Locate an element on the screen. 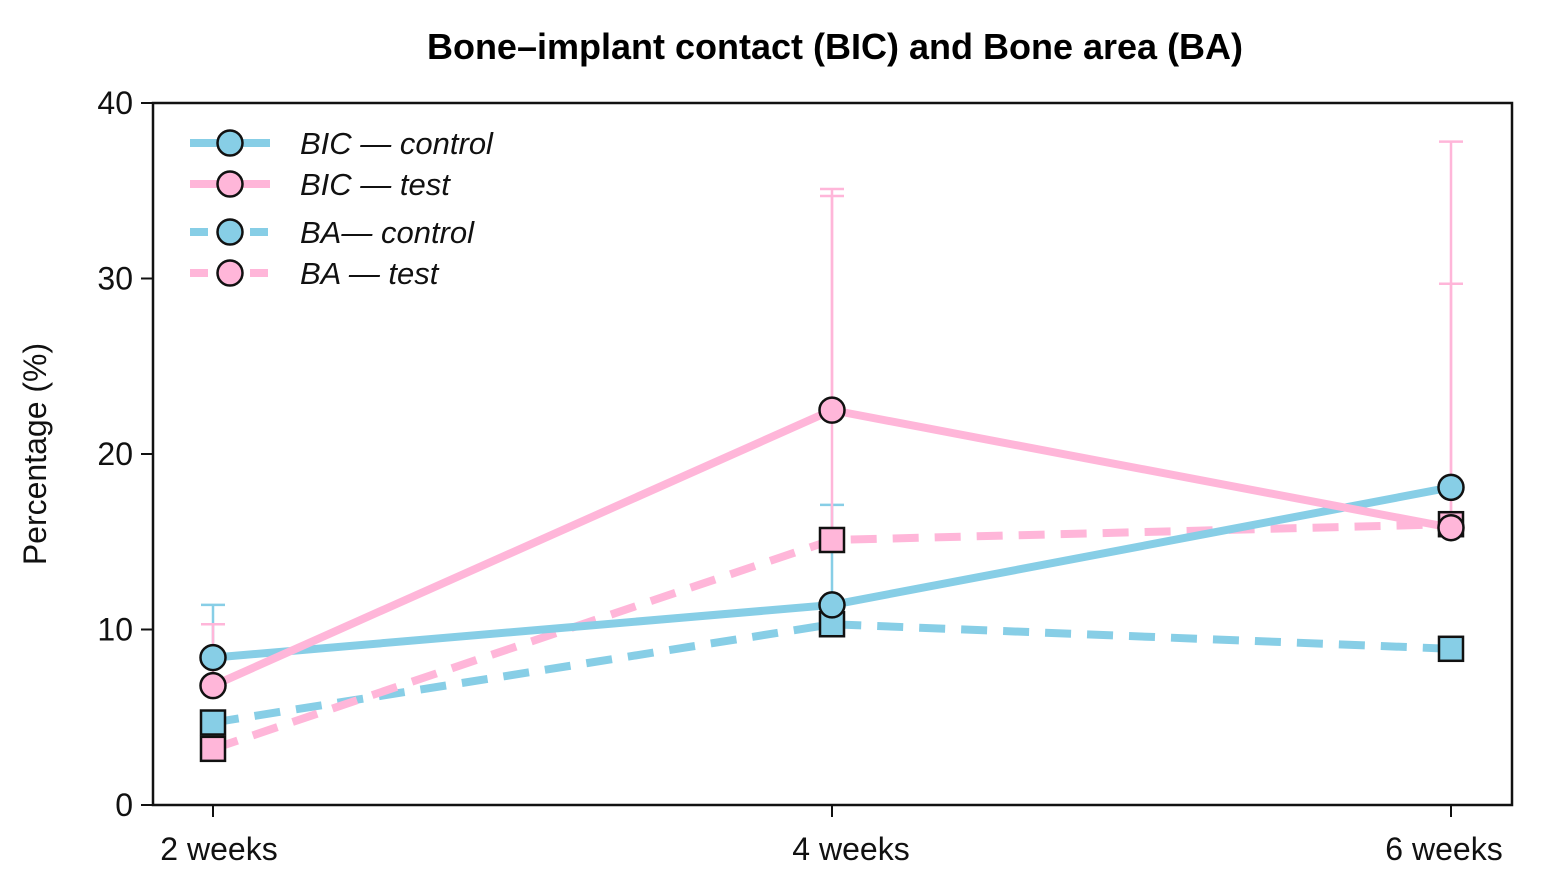 The height and width of the screenshot is (891, 1555). legend-label: BA — test is located at coordinates (370, 273).